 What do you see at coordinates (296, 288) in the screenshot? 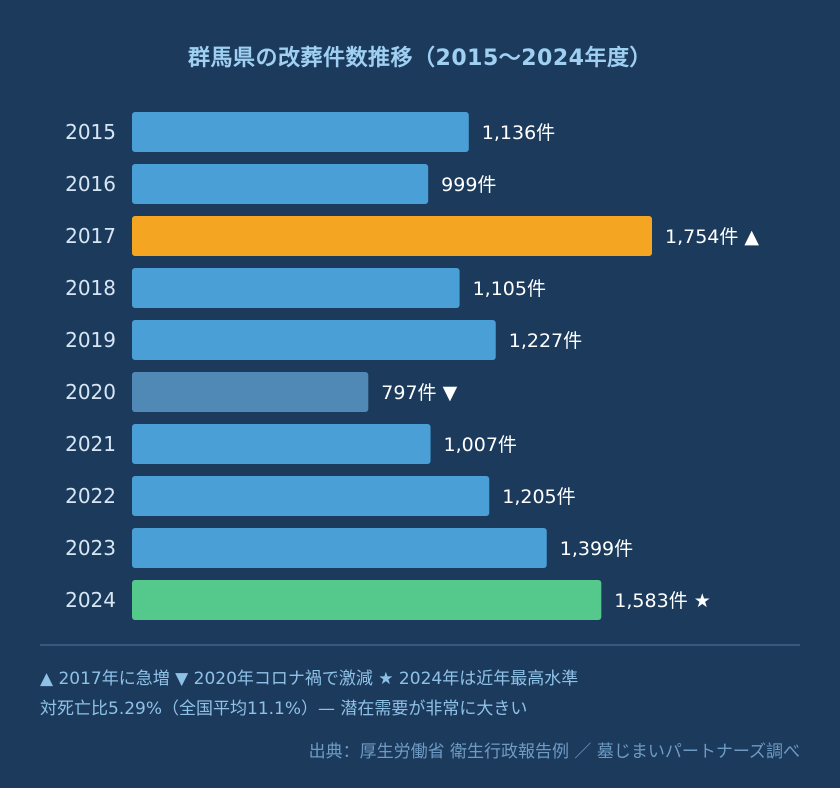
I see `bar-2018` at bounding box center [296, 288].